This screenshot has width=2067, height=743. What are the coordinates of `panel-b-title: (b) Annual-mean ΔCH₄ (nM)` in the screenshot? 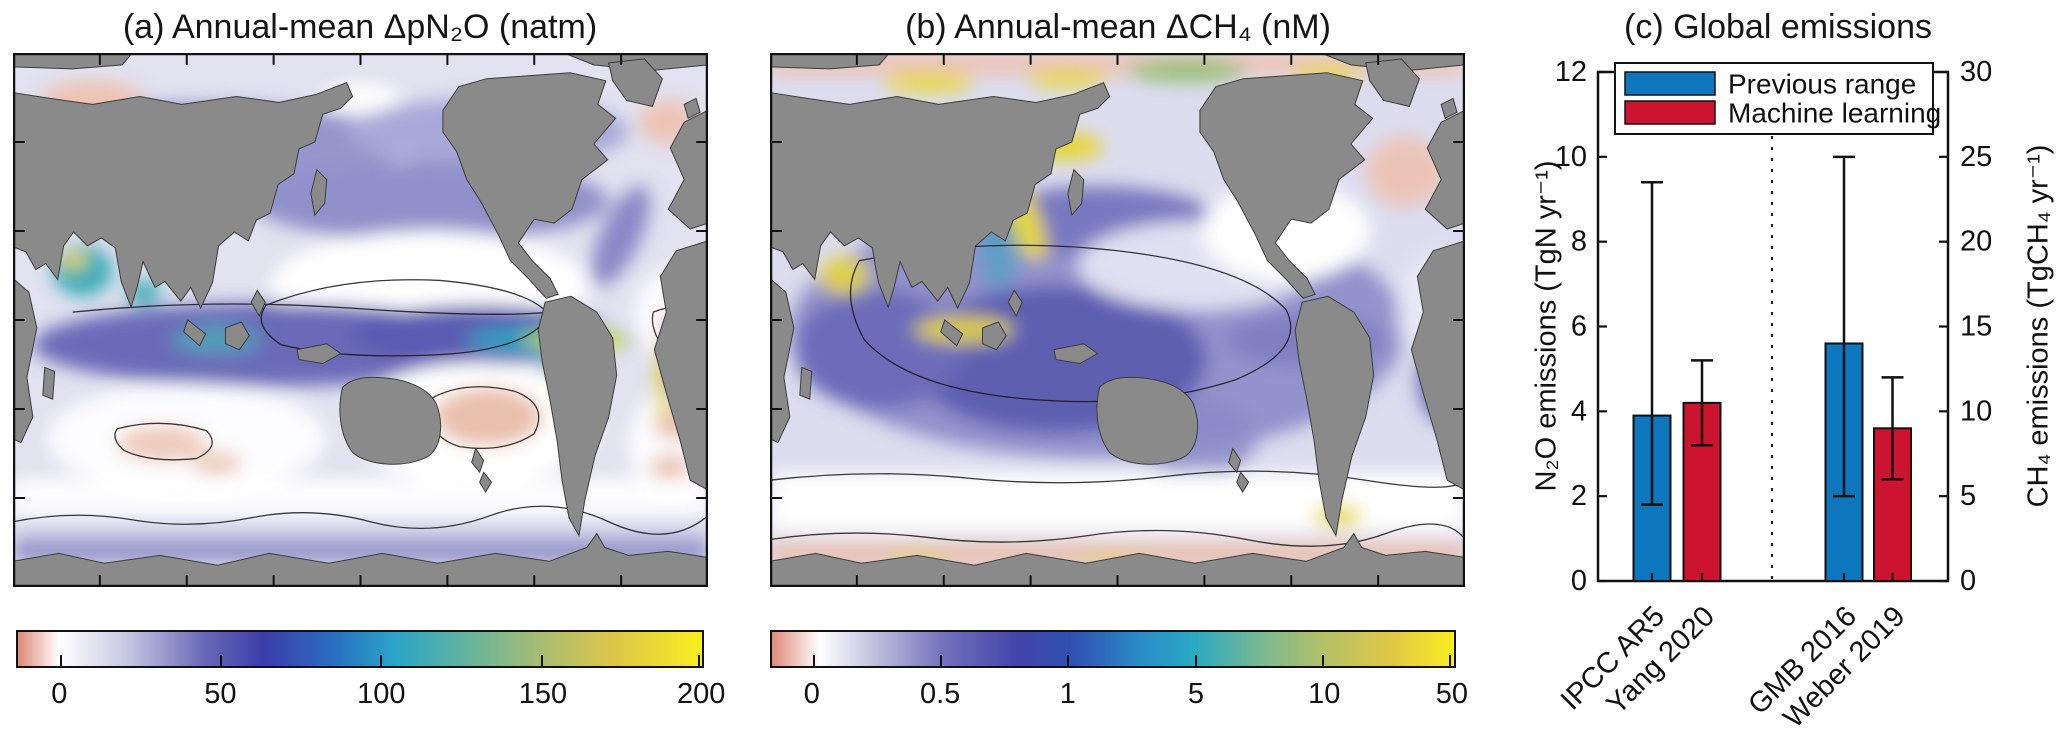 It's located at (1118, 27).